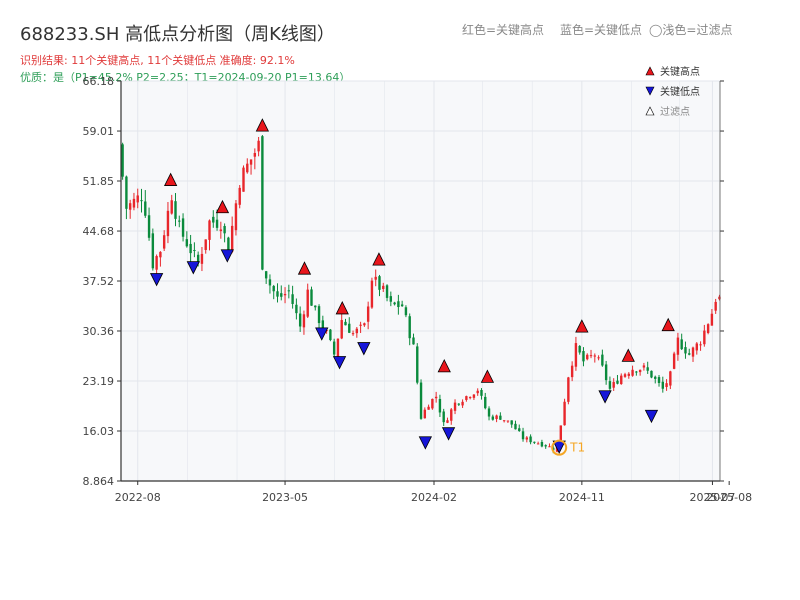 Image resolution: width=800 pixels, height=600 pixels. I want to click on t1-label: T1, so click(577, 448).